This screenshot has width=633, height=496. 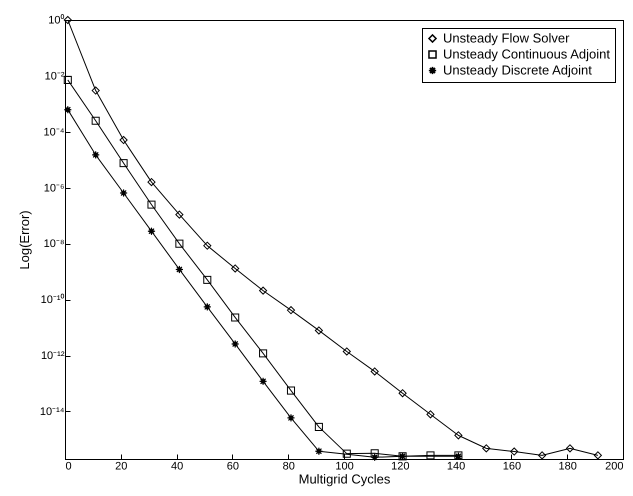 What do you see at coordinates (69, 466) in the screenshot?
I see `x-tick-label: 0` at bounding box center [69, 466].